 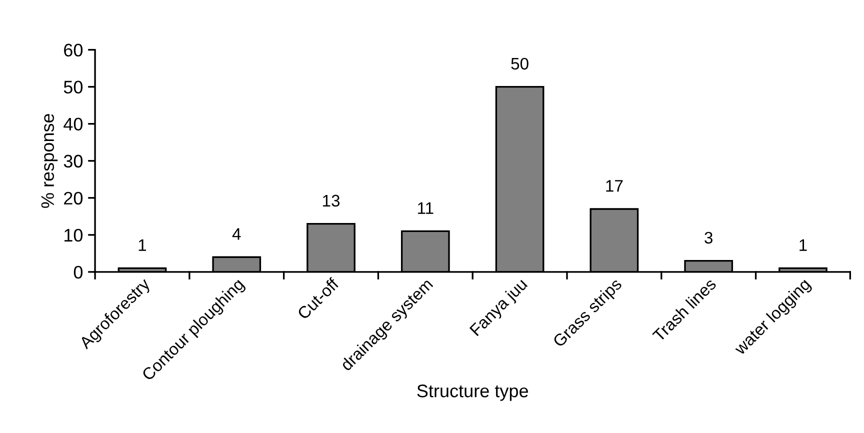 What do you see at coordinates (519, 64) in the screenshot?
I see `data-label: 50` at bounding box center [519, 64].